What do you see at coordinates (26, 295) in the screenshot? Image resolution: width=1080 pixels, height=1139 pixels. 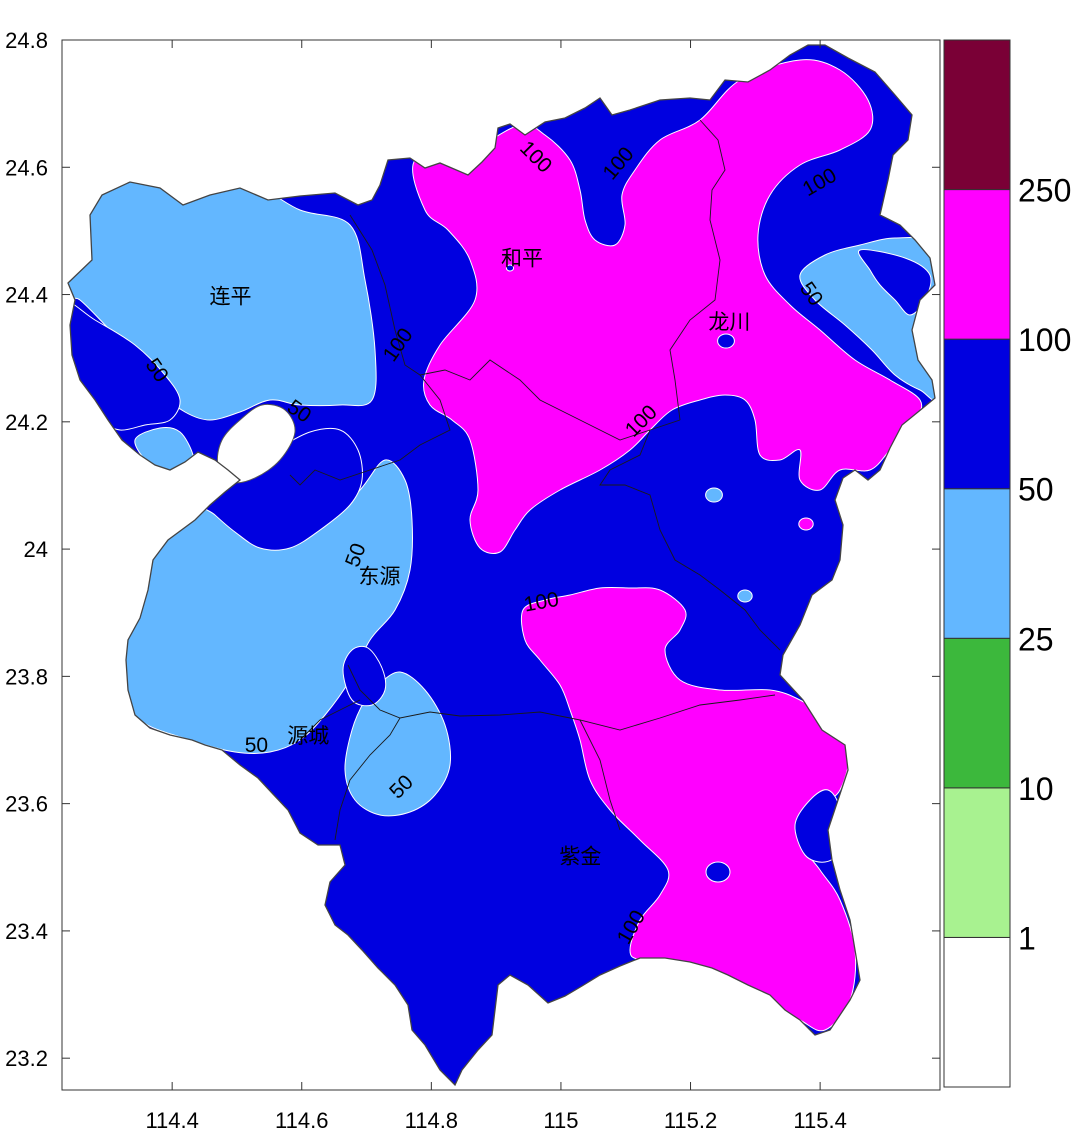 I see `y-tick-label: 24.4` at bounding box center [26, 295].